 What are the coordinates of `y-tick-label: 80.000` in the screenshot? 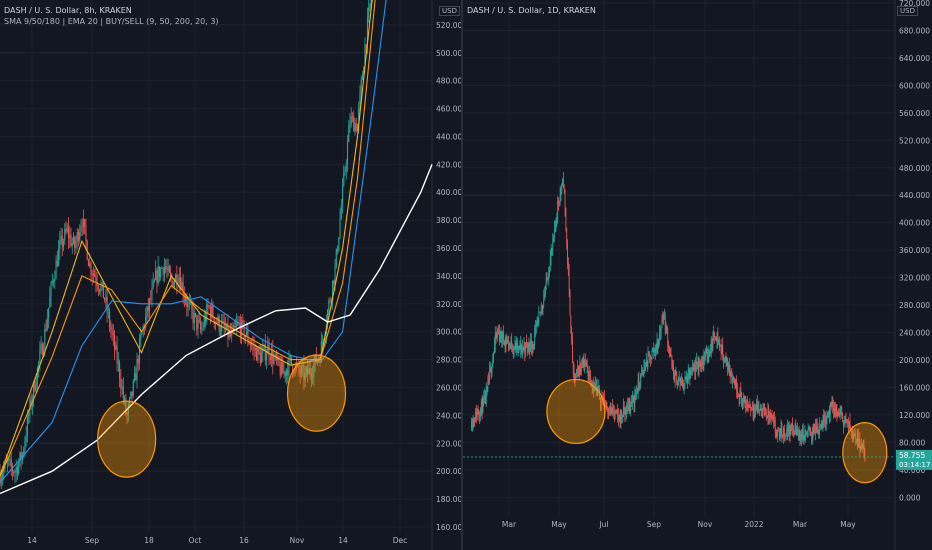 It's located at (912, 442).